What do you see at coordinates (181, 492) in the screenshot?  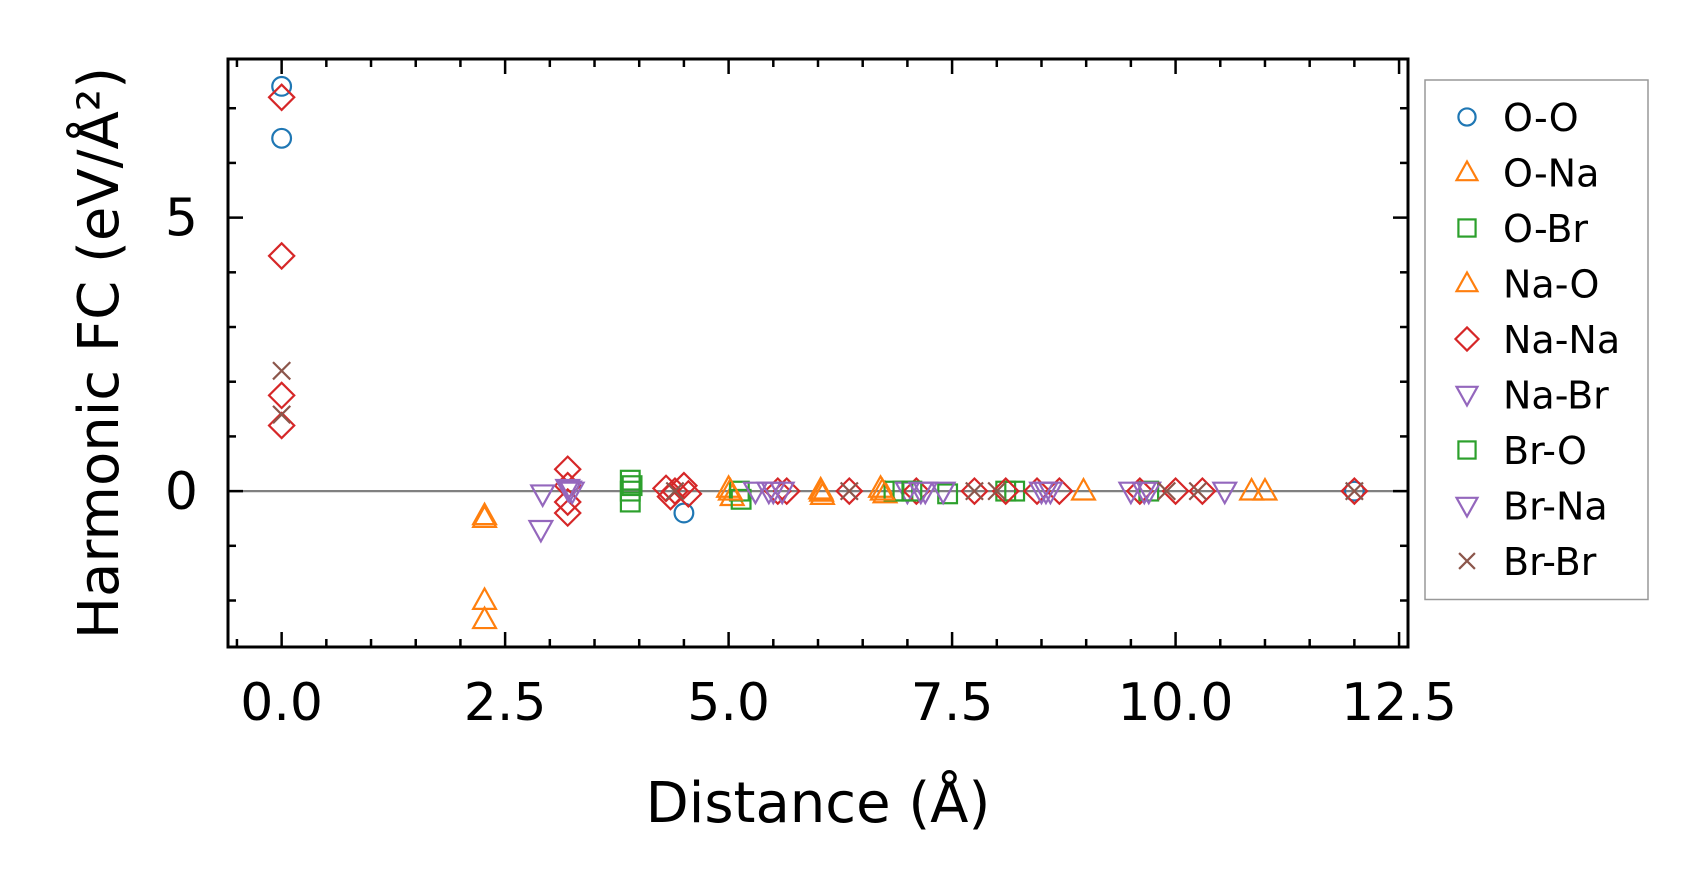 I see `y-tick-label: 0` at bounding box center [181, 492].